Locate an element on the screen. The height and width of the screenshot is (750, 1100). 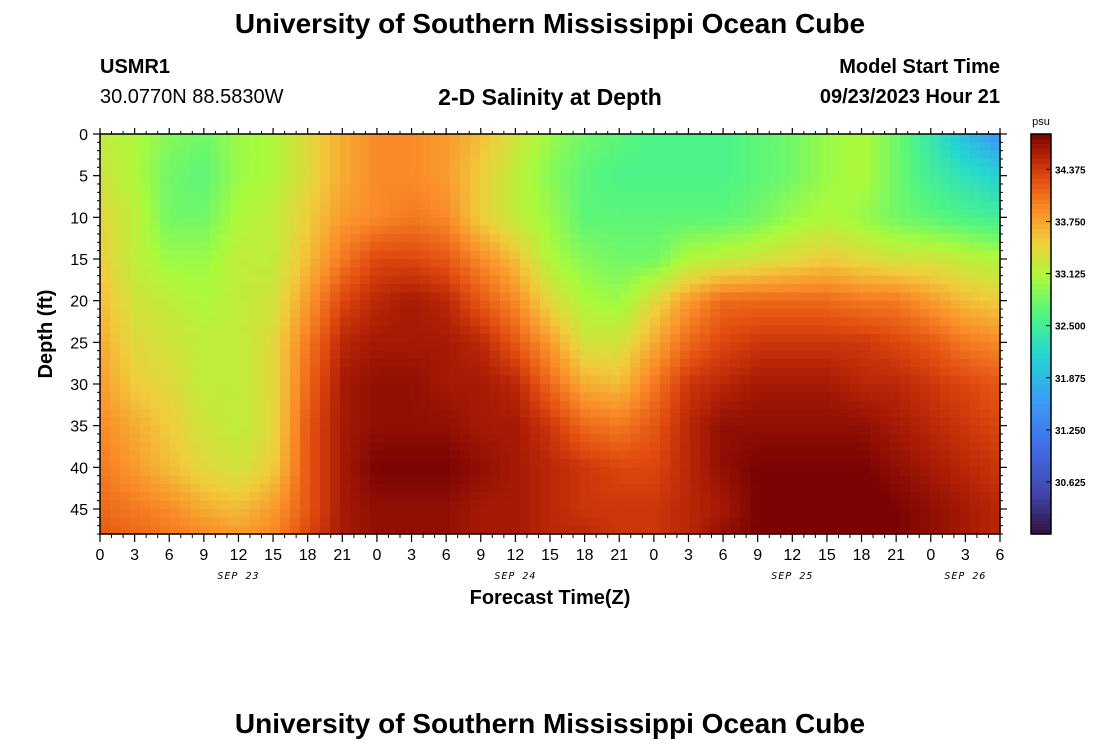
x-tick-label: 6 is located at coordinates (1000, 555).